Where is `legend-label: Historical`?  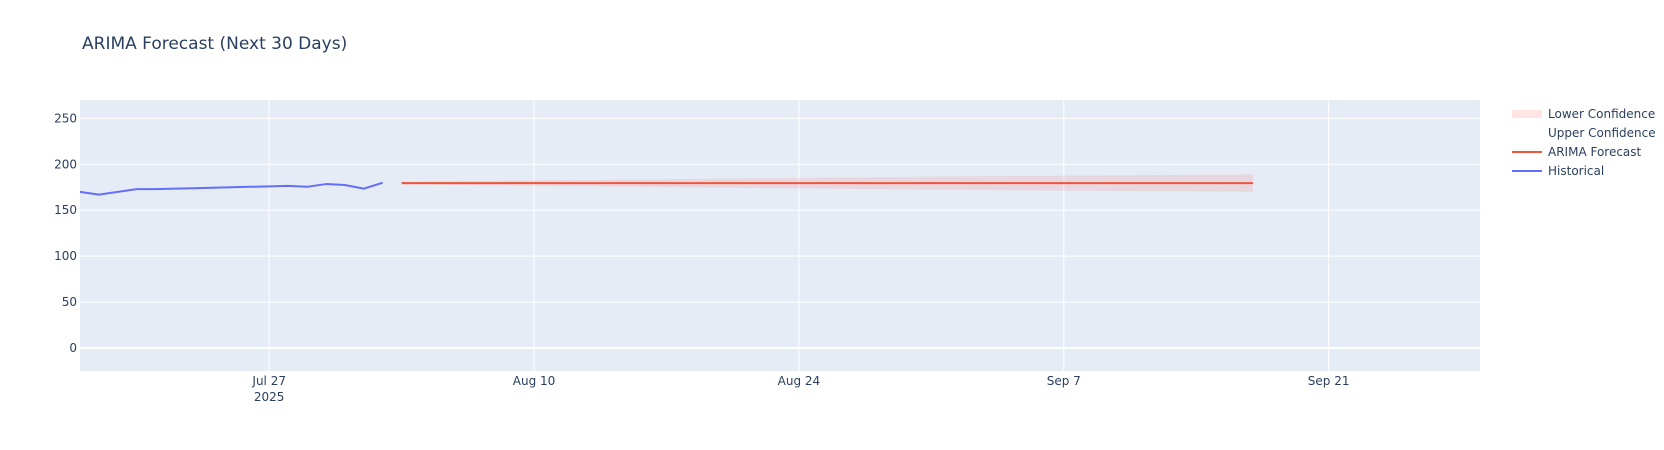
legend-label: Historical is located at coordinates (1576, 171).